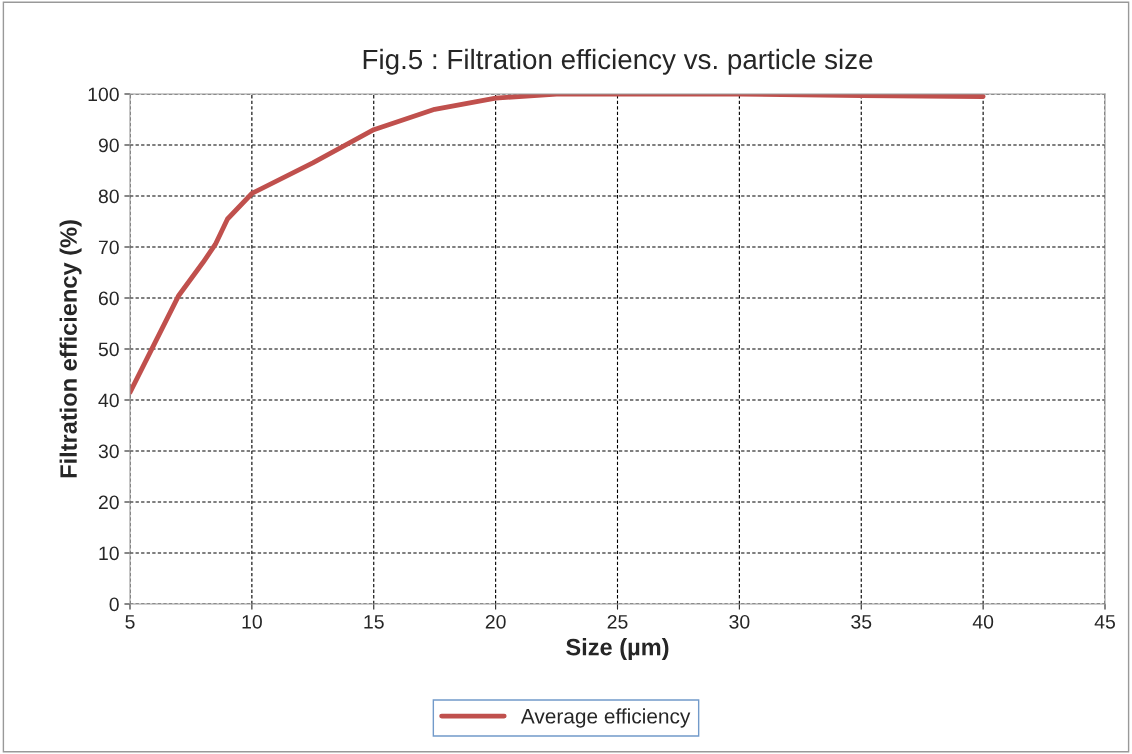 The height and width of the screenshot is (754, 1132). What do you see at coordinates (130, 622) in the screenshot?
I see `x-tick-label: 5` at bounding box center [130, 622].